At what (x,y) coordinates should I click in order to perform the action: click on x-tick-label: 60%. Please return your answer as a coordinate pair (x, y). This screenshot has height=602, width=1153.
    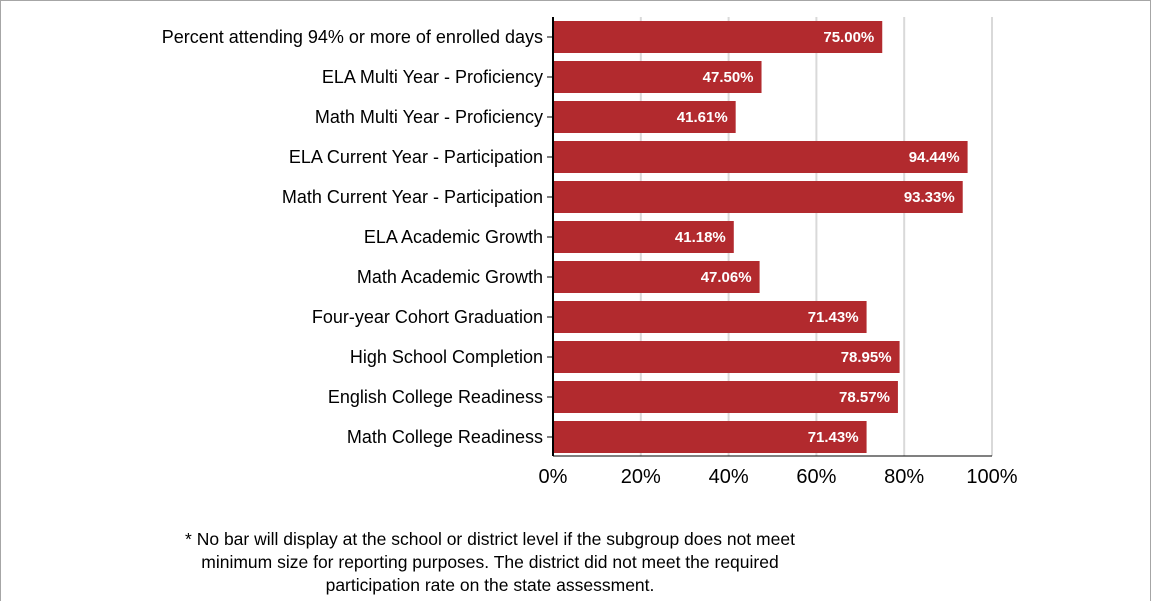
    Looking at the image, I should click on (816, 477).